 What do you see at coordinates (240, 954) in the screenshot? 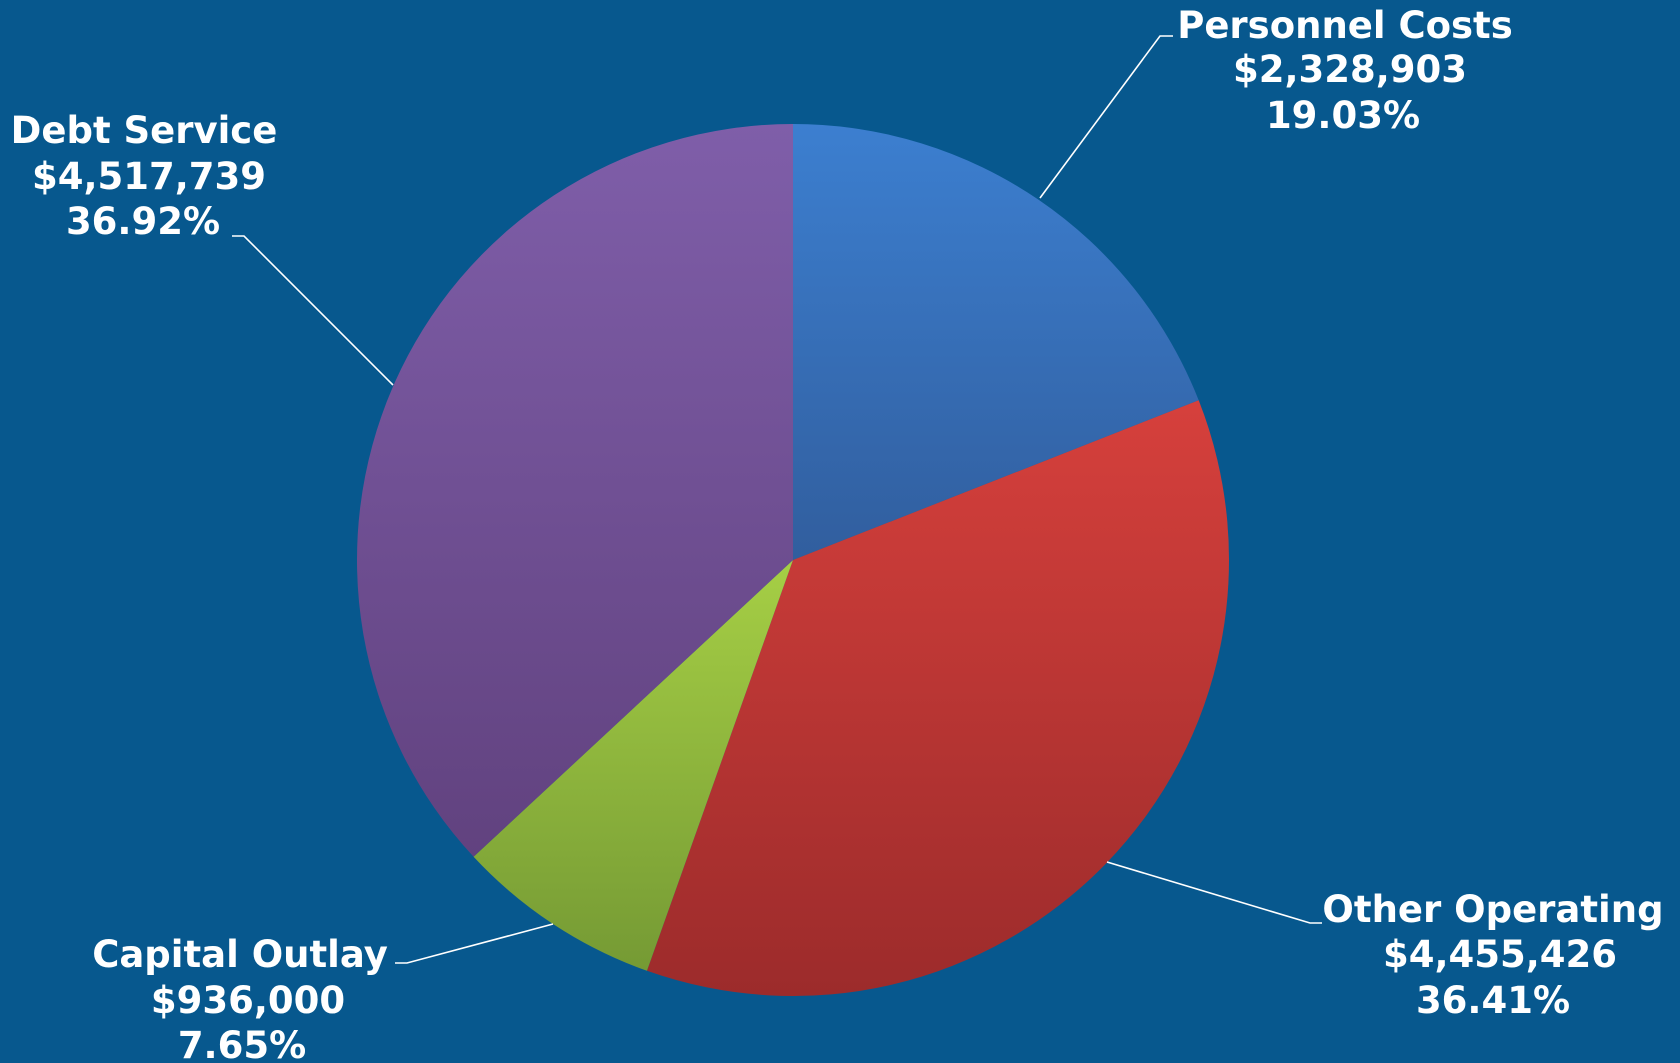
I see `slice-label-name: Capital Outlay` at bounding box center [240, 954].